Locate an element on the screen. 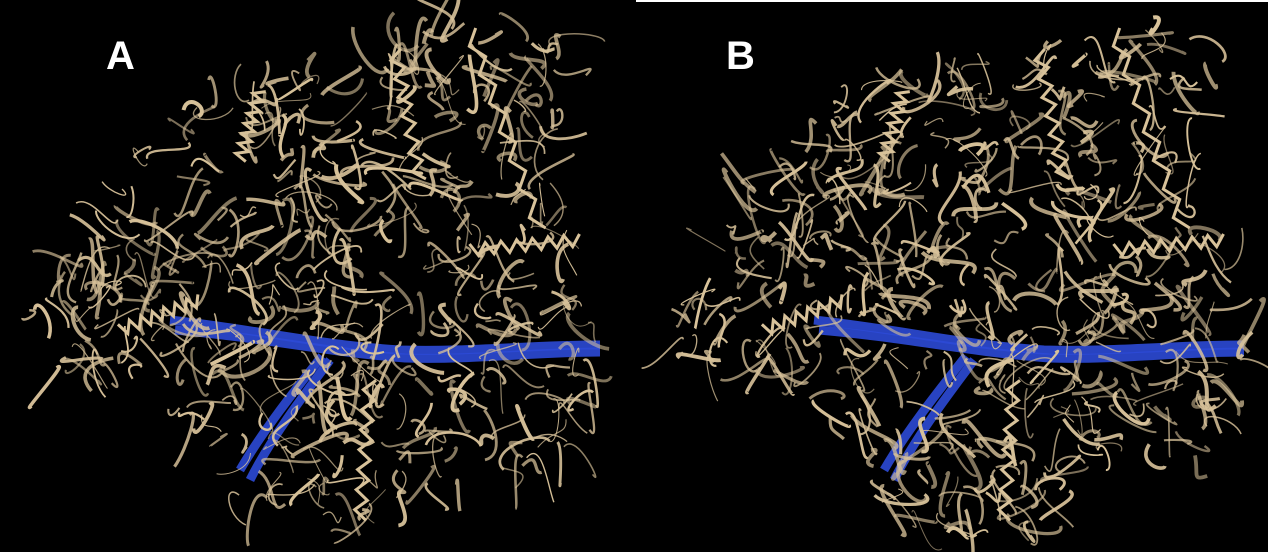  panel-label-a: A is located at coordinates (120, 56).